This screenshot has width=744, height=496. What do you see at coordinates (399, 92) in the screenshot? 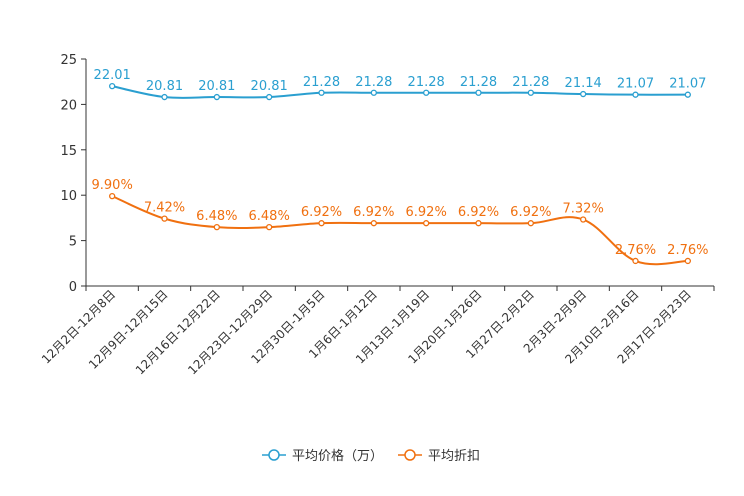
I see `avg-price-line` at bounding box center [399, 92].